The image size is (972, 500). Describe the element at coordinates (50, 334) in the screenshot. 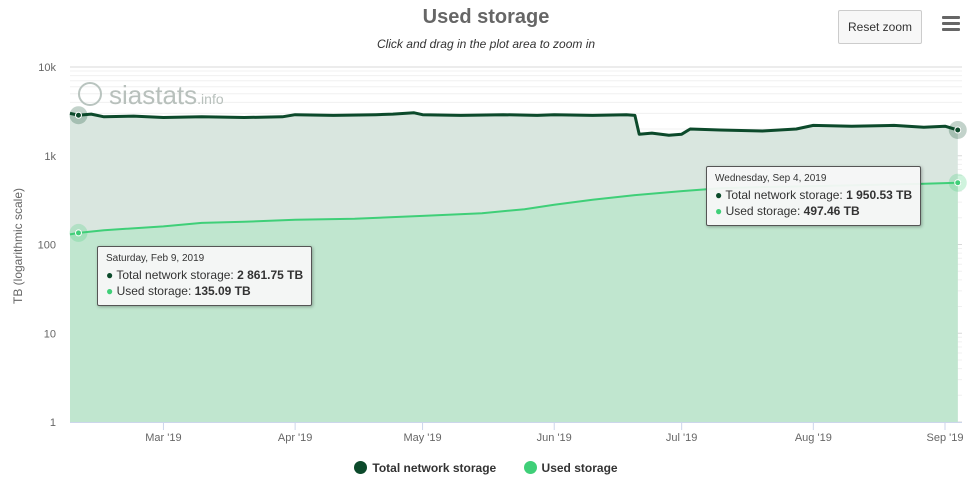

I see `y-tick-label: 10` at that location.